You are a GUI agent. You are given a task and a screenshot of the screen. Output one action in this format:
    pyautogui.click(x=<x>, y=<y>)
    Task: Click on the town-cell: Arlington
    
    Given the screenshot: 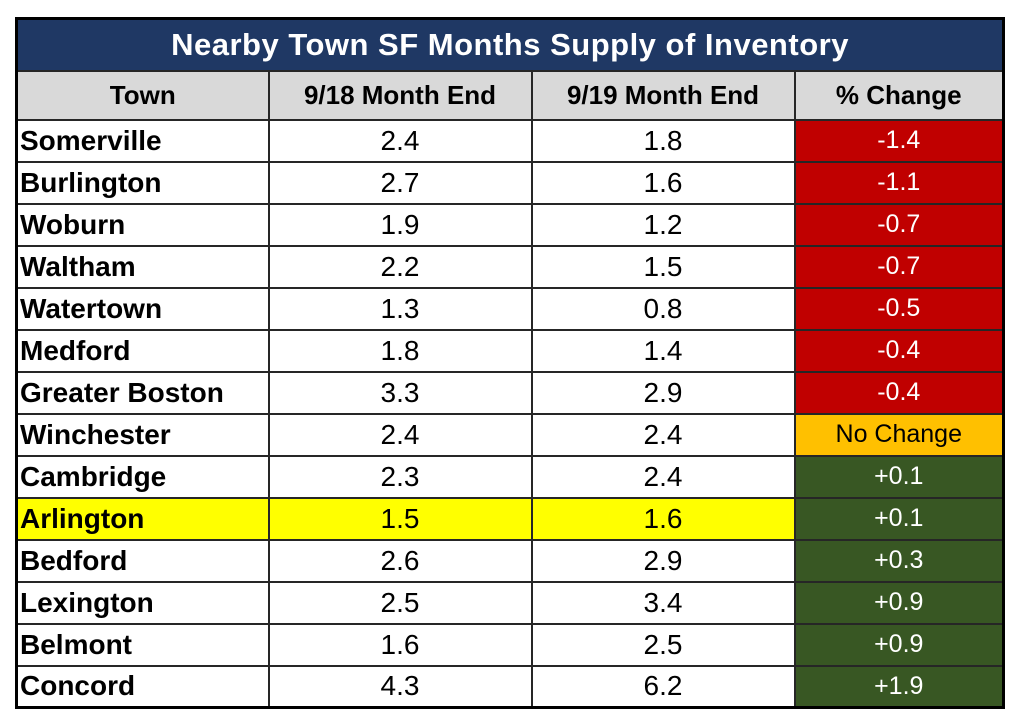 What is the action you would take?
    pyautogui.click(x=142, y=518)
    